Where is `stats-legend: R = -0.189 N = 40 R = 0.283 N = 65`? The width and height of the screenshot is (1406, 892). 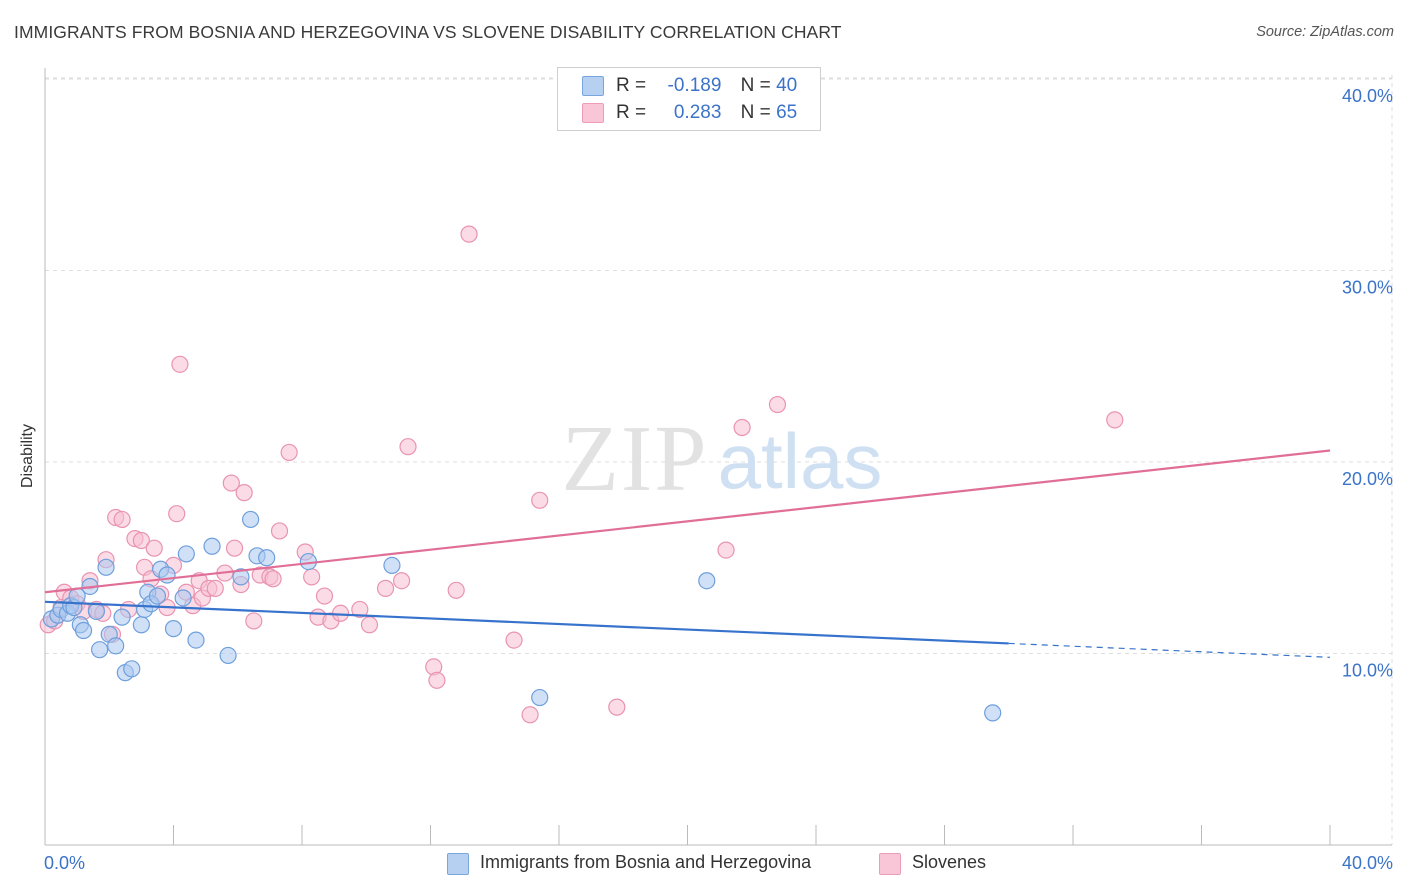
stats-legend: R = -0.189 N = 40 R = 0.283 N = 65 is located at coordinates (689, 99).